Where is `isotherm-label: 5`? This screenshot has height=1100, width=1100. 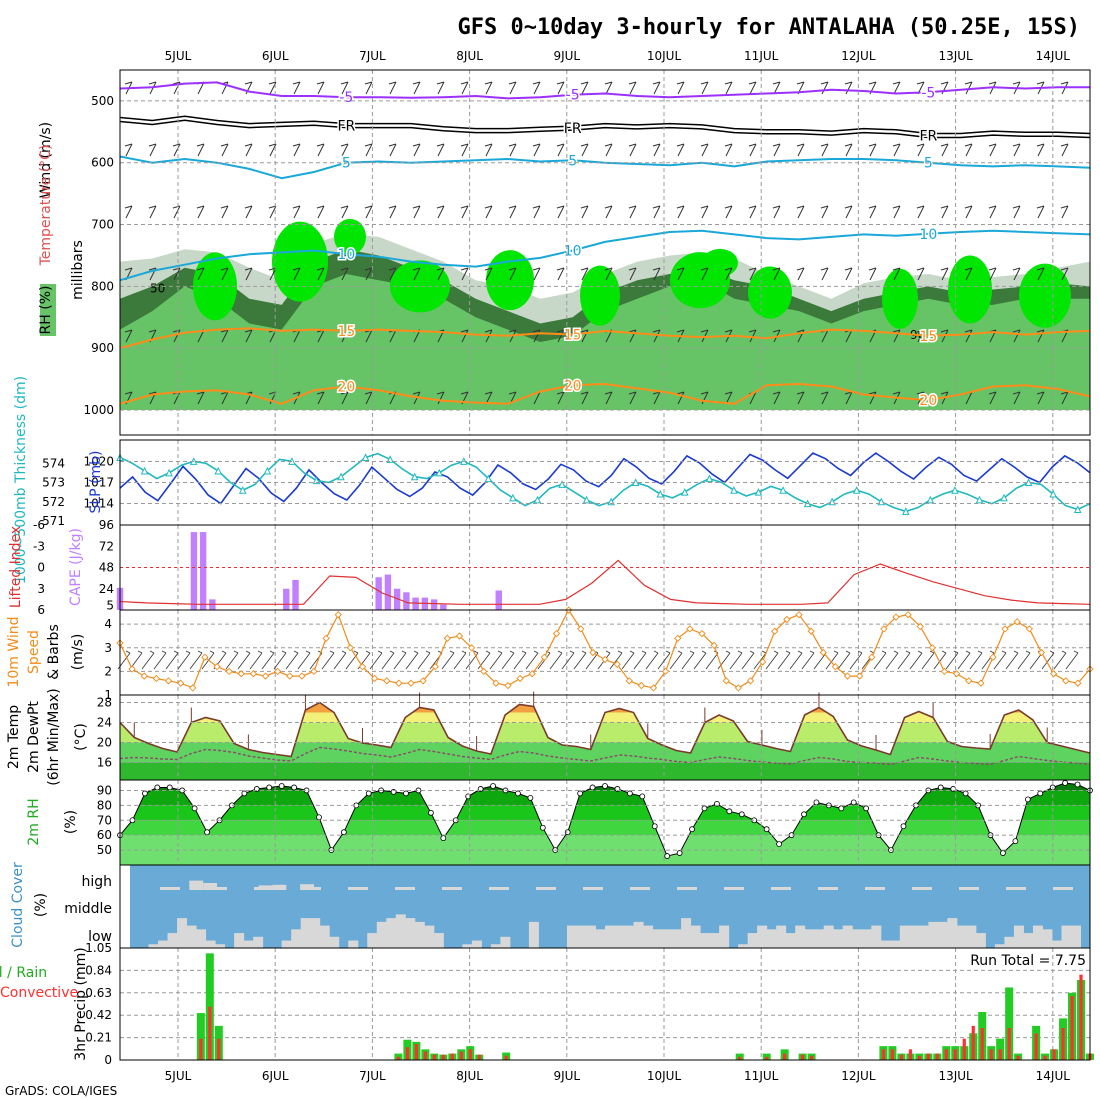 isotherm-label: 5 is located at coordinates (572, 161).